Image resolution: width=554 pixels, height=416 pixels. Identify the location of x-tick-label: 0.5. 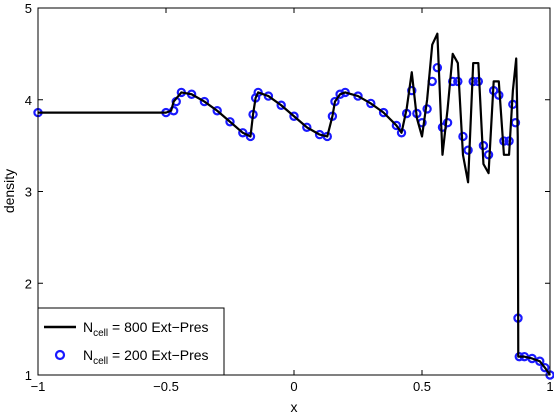
(422, 386).